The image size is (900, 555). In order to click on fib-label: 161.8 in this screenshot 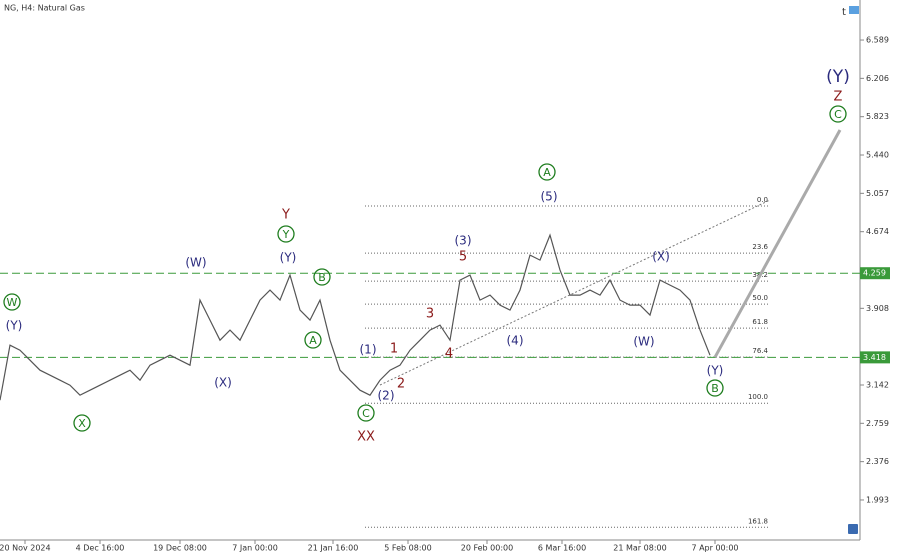, I will do `click(758, 521)`.